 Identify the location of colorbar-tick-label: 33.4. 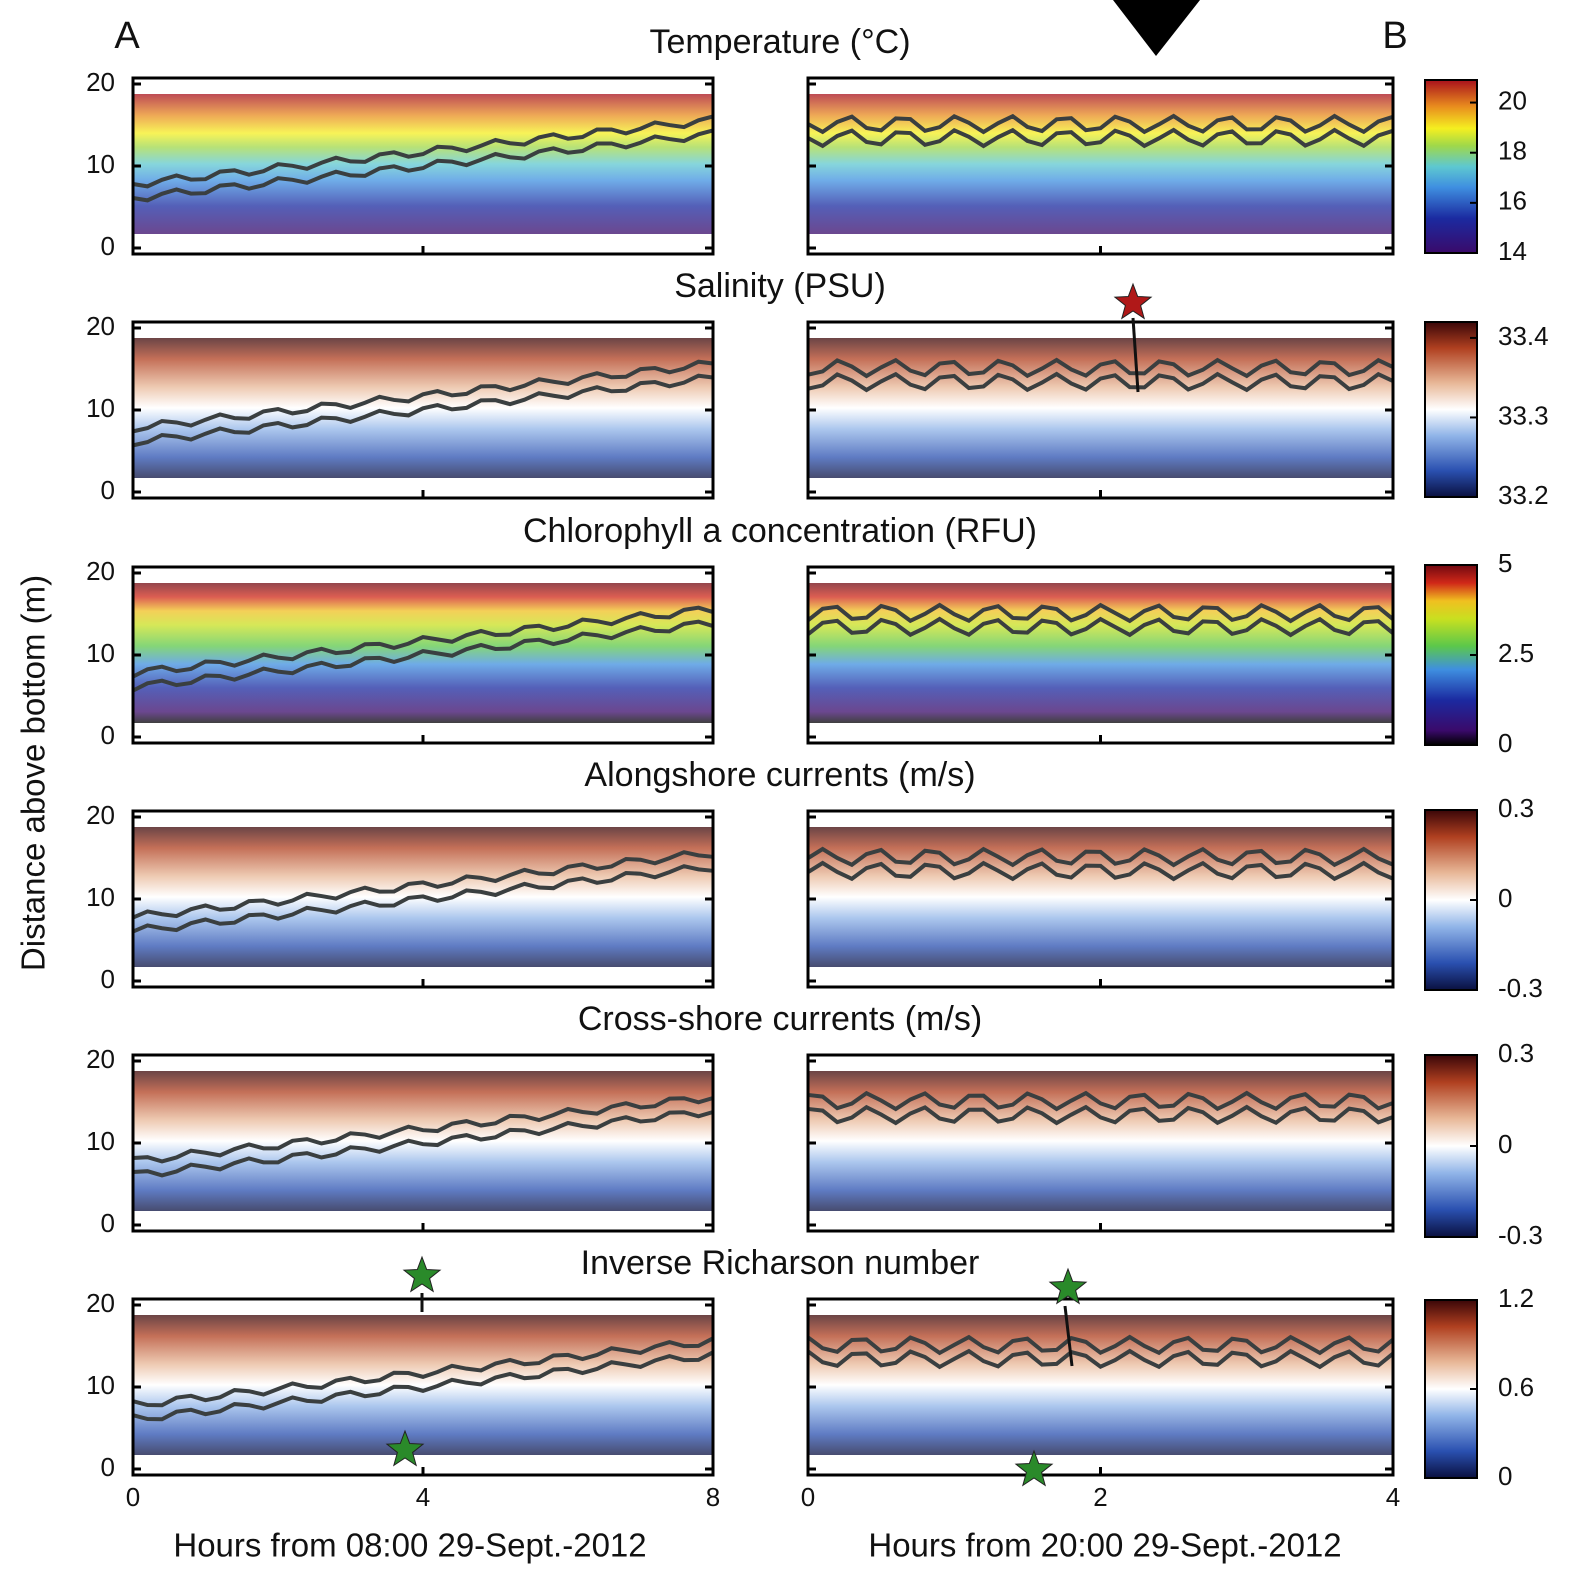
(1523, 336).